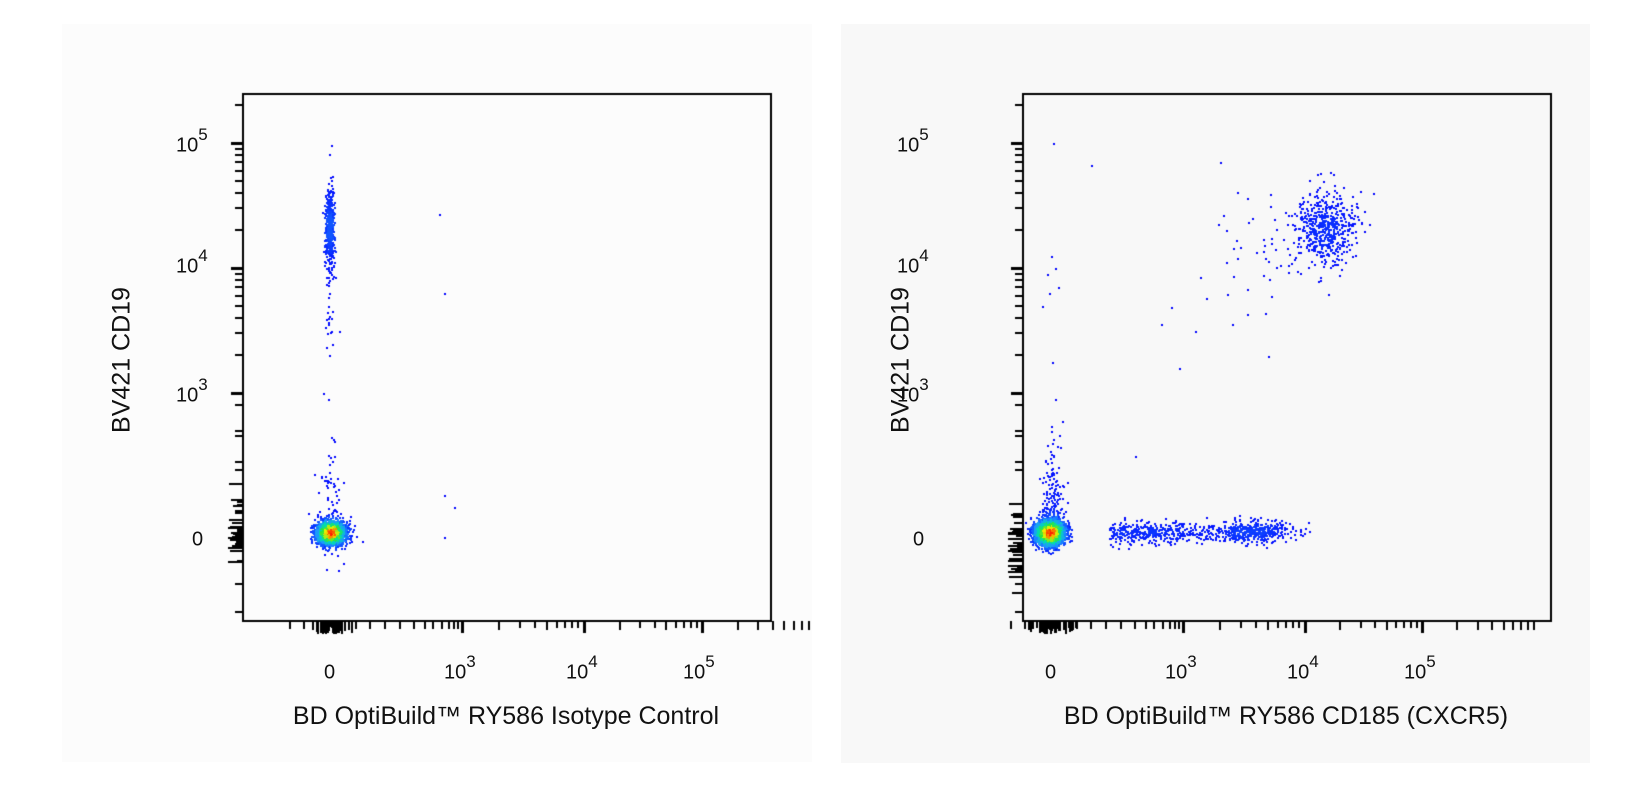 The width and height of the screenshot is (1652, 787). What do you see at coordinates (1286, 716) in the screenshot?
I see `x-axis-title-right: BD OptiBuild™ RY586 CD185 (CXCR5)` at bounding box center [1286, 716].